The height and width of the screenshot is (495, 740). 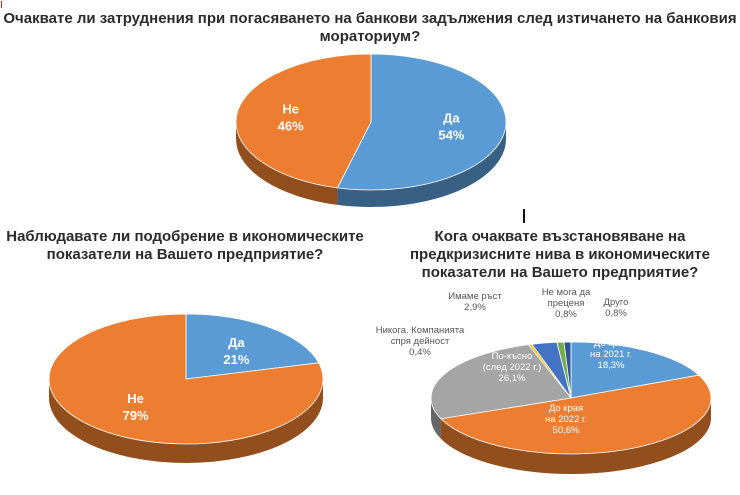 I want to click on chart1-label-0: Да, so click(x=451, y=118).